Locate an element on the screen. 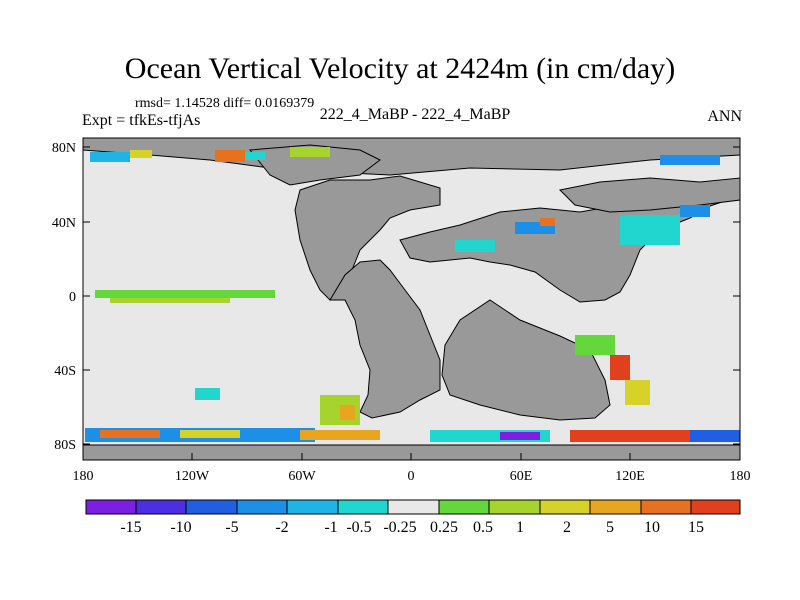 This screenshot has width=800, height=600. season-label: ANN is located at coordinates (724, 116).